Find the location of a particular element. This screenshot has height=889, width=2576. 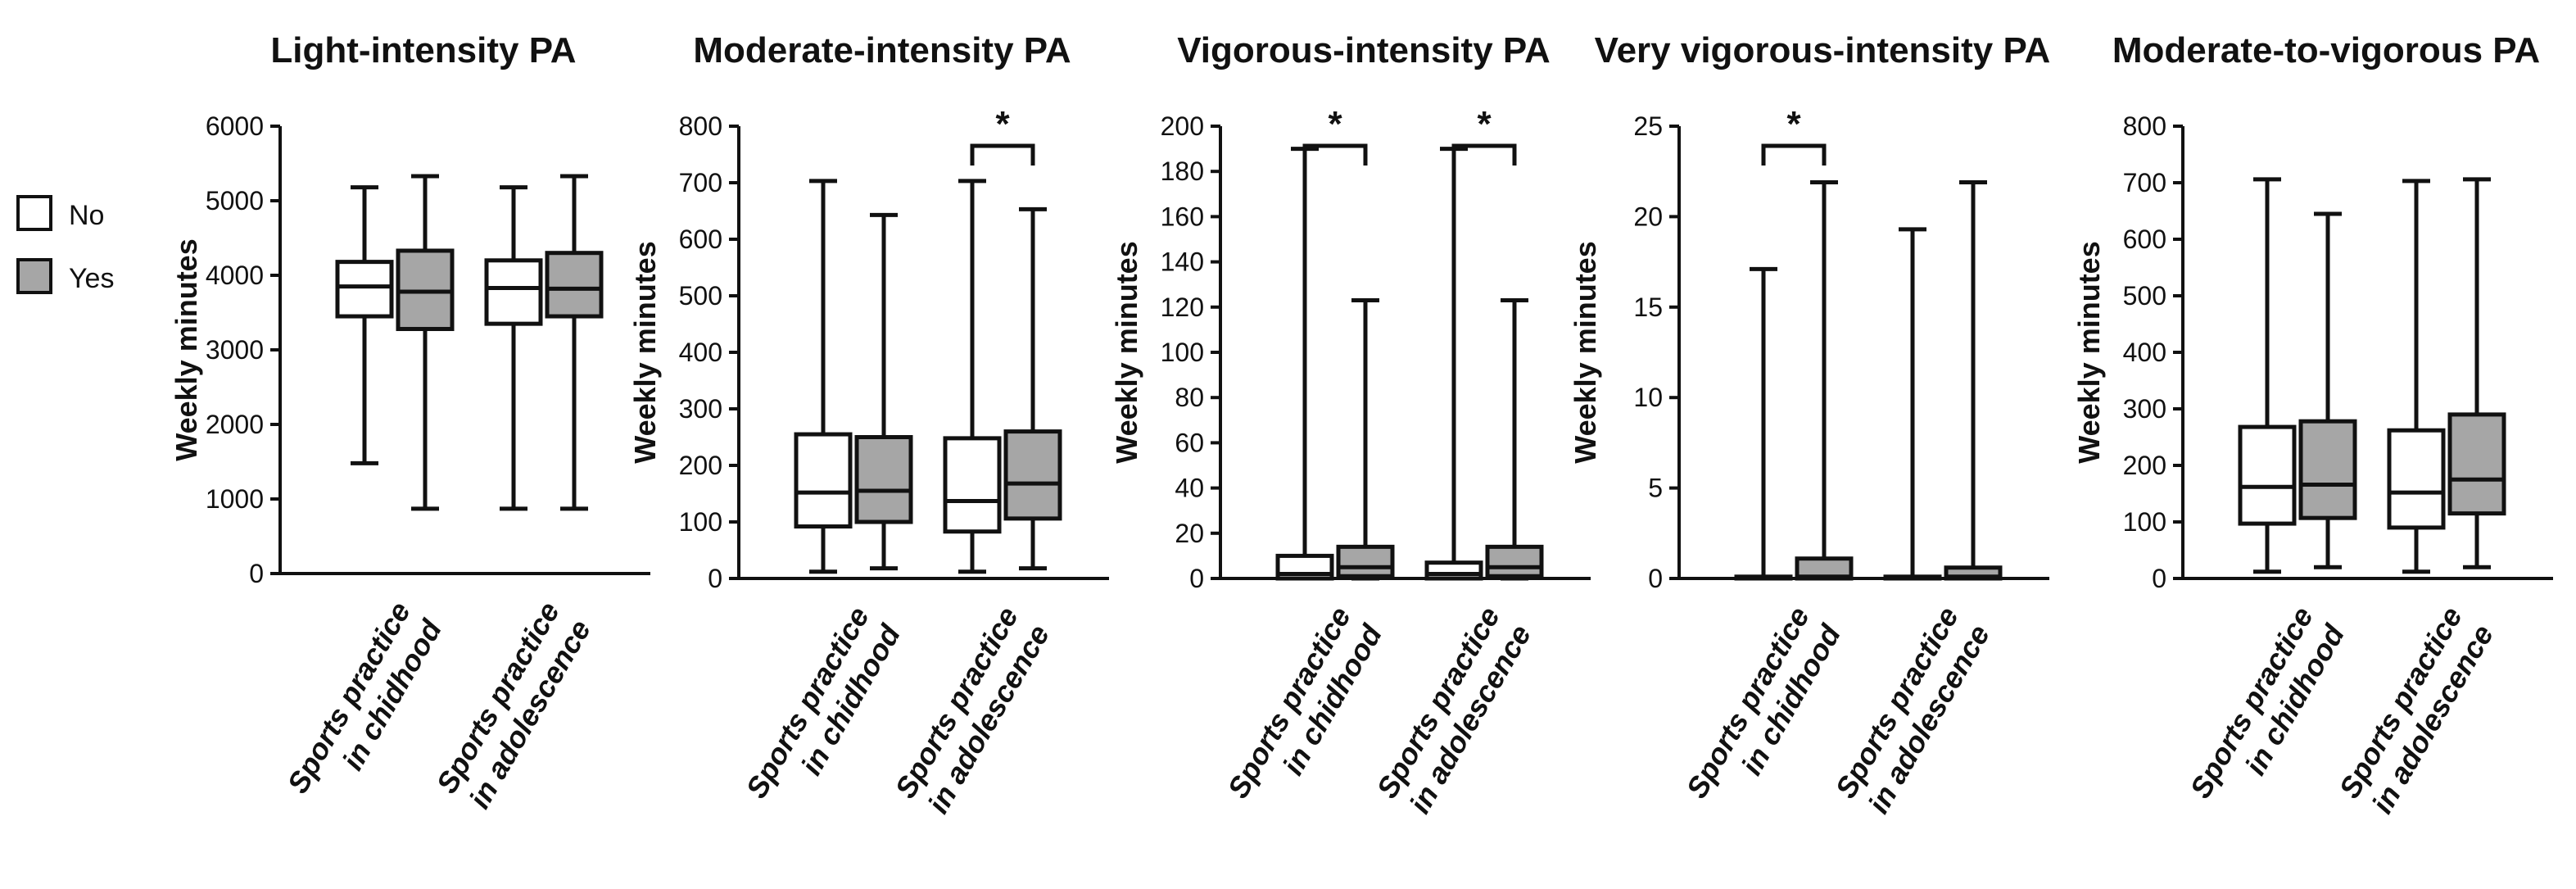

legend-swatch-no is located at coordinates (34, 213).